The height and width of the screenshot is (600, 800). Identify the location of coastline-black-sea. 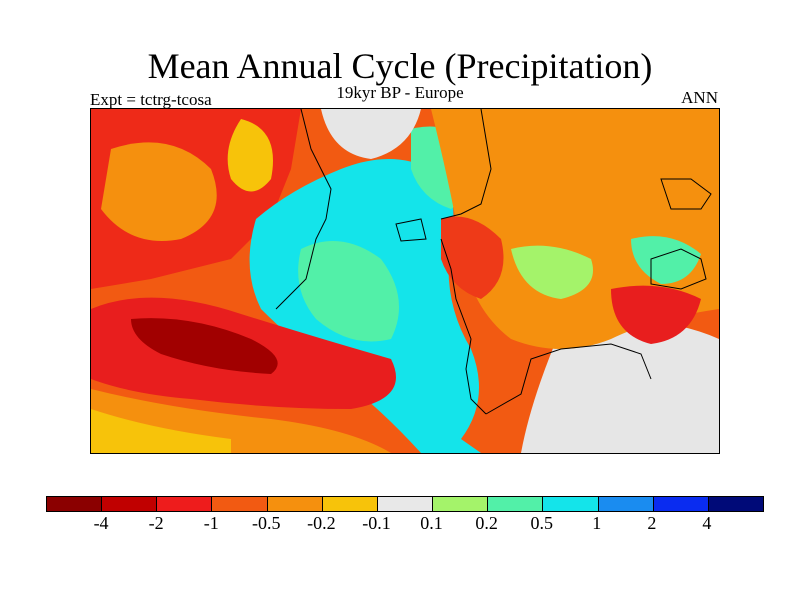
(678, 269).